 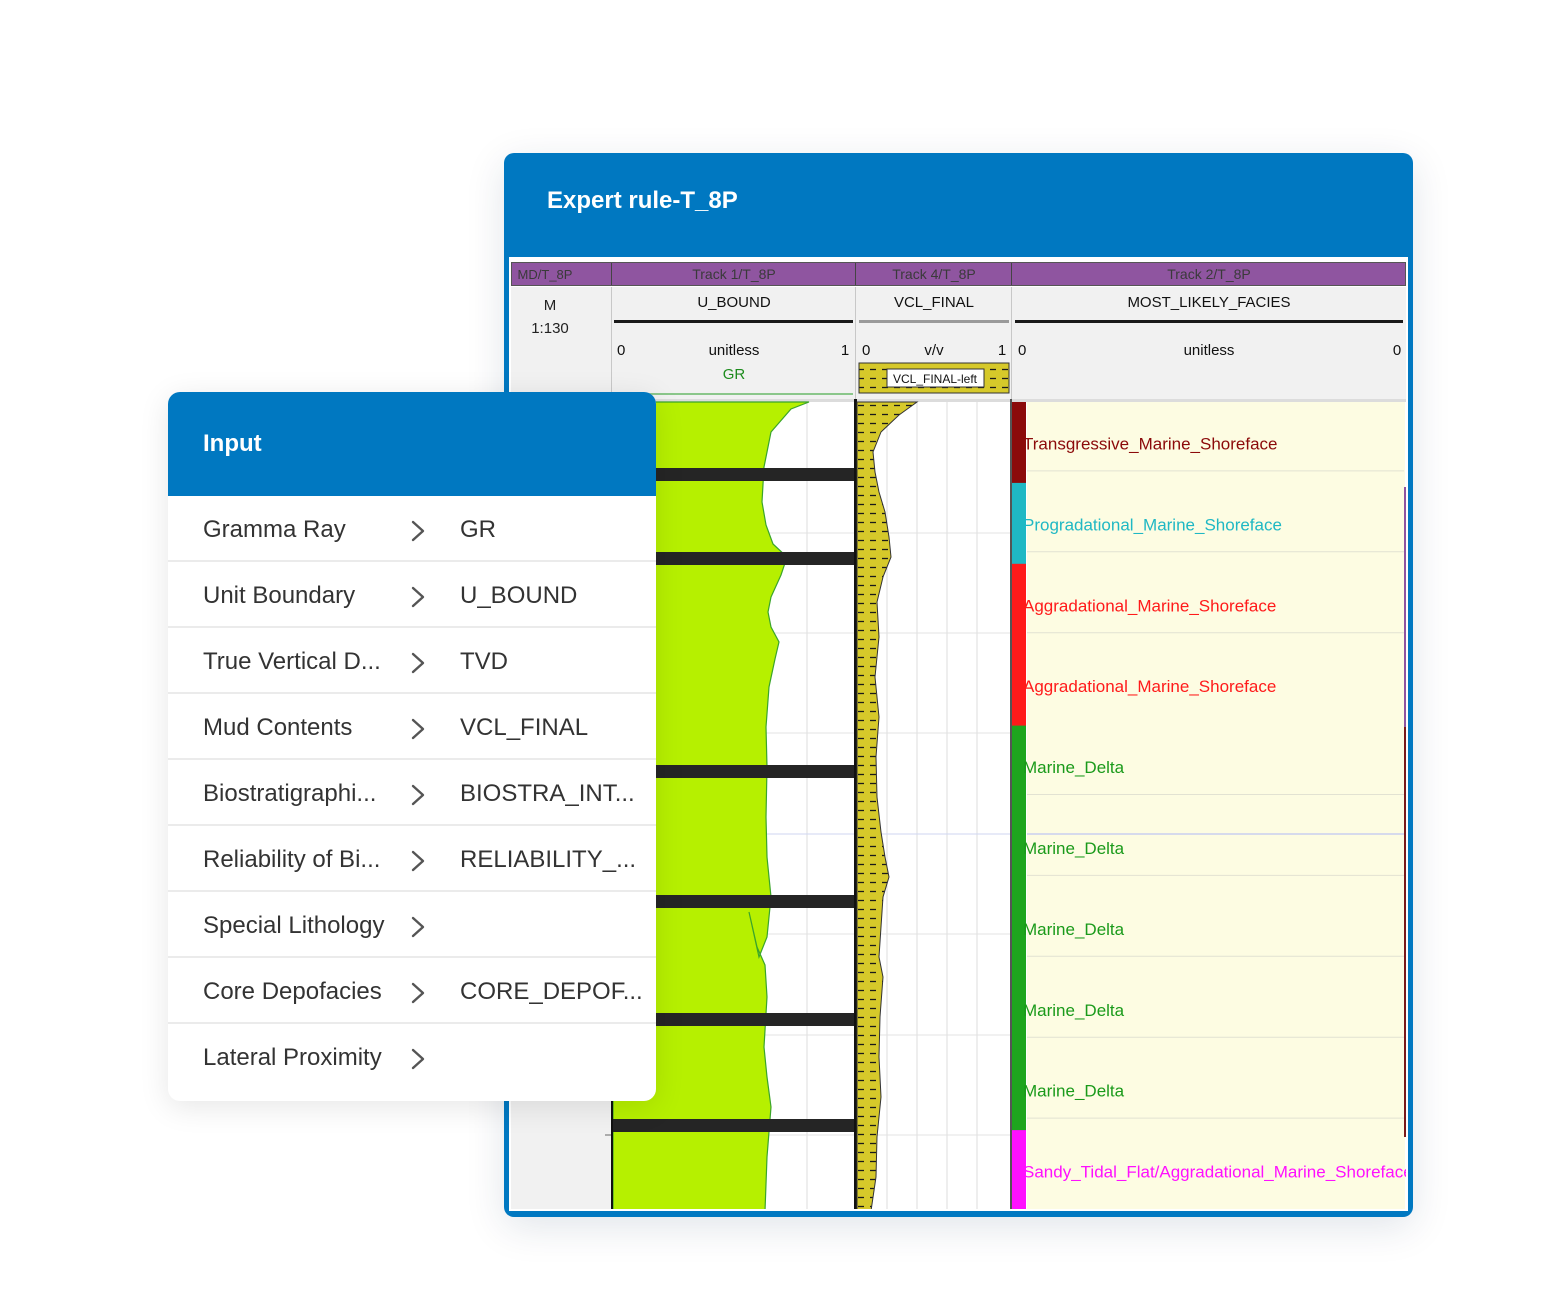 What do you see at coordinates (734, 274) in the screenshot?
I see `track1-name: Track 1/T_8P` at bounding box center [734, 274].